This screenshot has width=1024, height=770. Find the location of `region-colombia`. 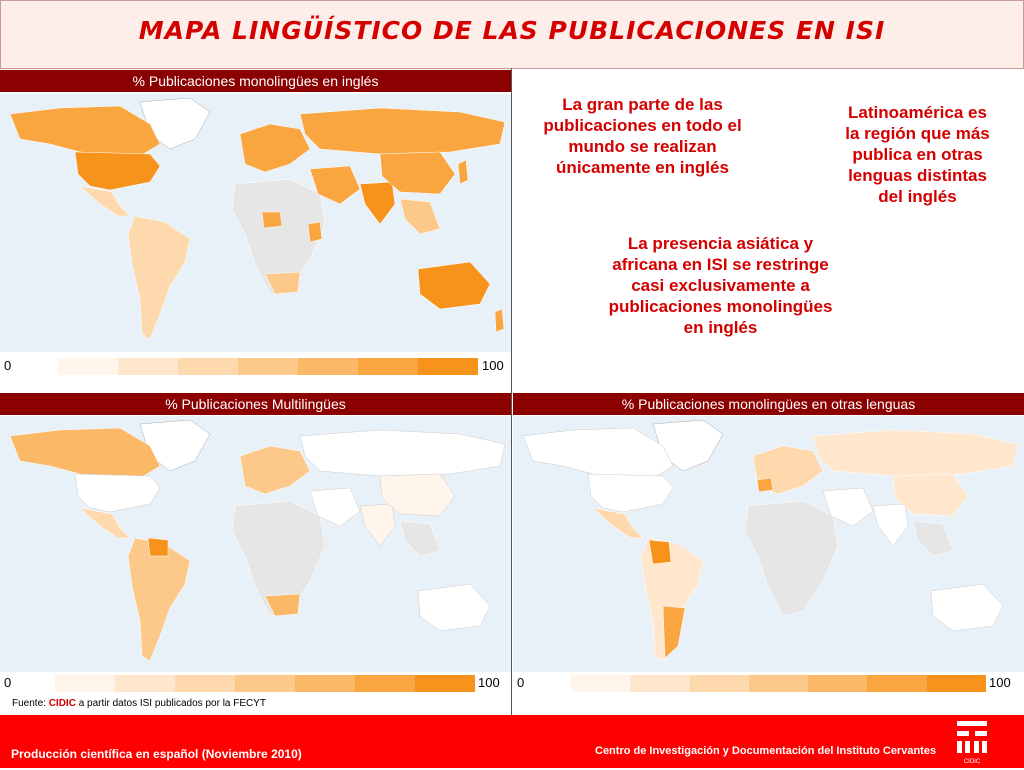

region-colombia is located at coordinates (660, 552).